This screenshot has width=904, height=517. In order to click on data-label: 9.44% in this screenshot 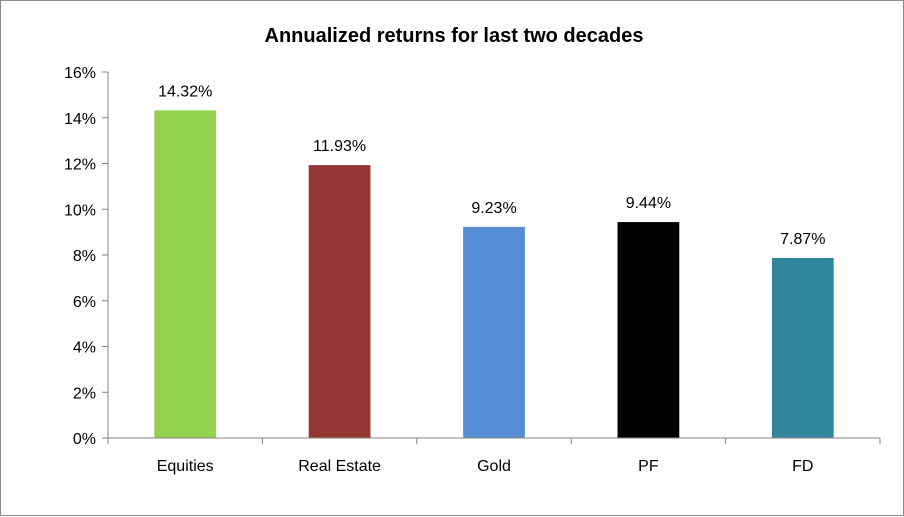, I will do `click(648, 203)`.